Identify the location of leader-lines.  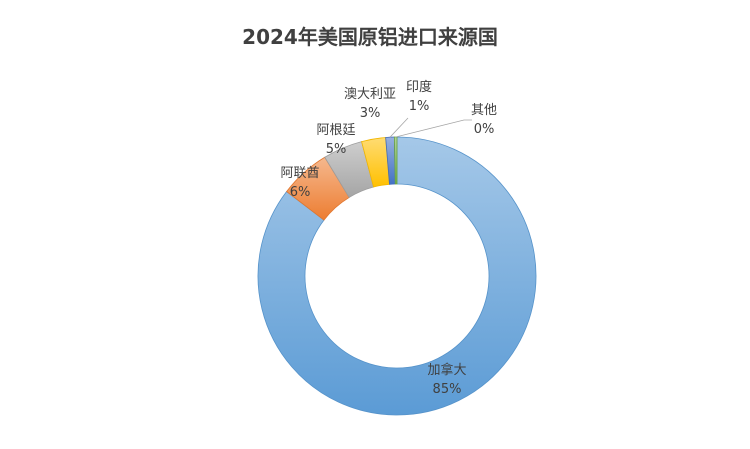
(430, 127).